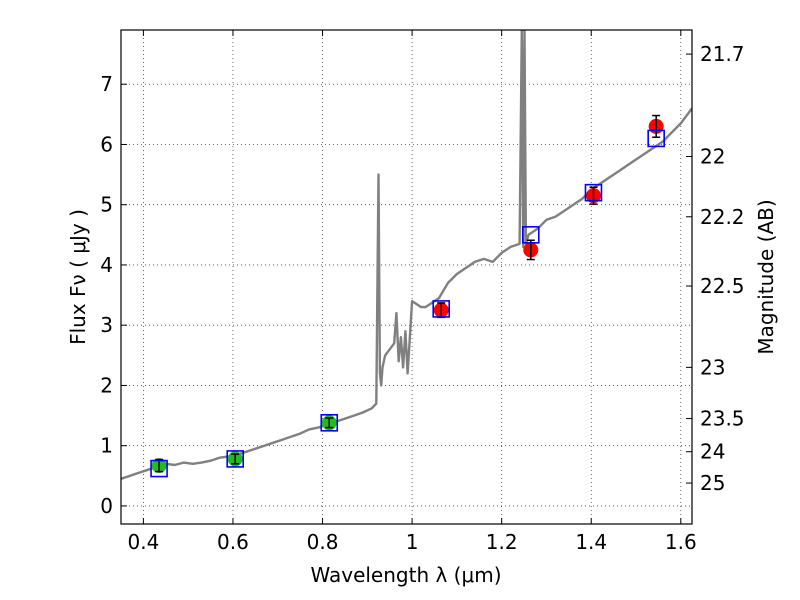 Image resolution: width=800 pixels, height=600 pixels. What do you see at coordinates (712, 367) in the screenshot?
I see `y2-tick-label: 23` at bounding box center [712, 367].